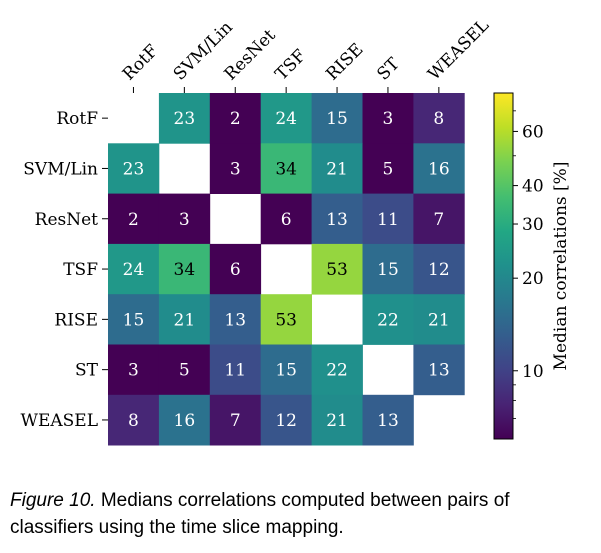 The height and width of the screenshot is (553, 601). Describe the element at coordinates (141, 63) in the screenshot. I see `col-label-rotf: RotF` at that location.